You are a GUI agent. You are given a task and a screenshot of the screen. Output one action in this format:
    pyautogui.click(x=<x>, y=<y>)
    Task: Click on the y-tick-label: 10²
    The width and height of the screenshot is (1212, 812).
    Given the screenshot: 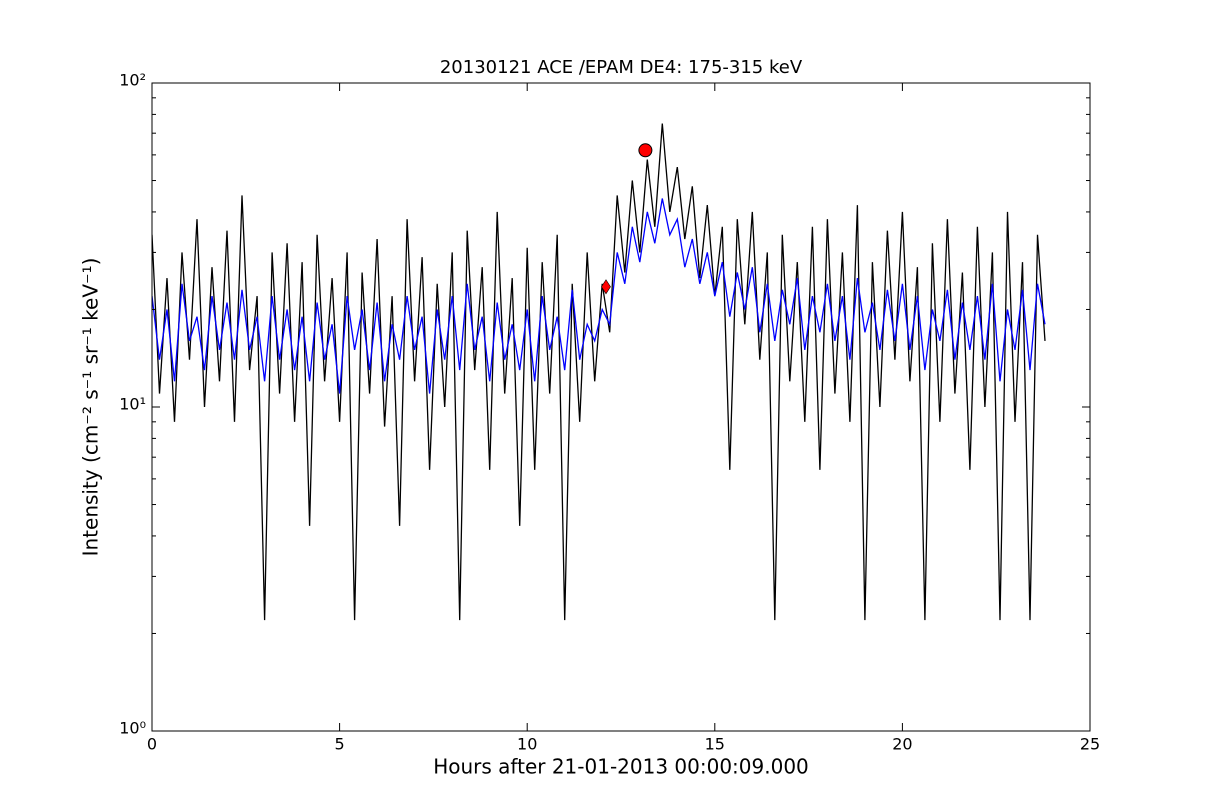 What is the action you would take?
    pyautogui.click(x=132, y=80)
    